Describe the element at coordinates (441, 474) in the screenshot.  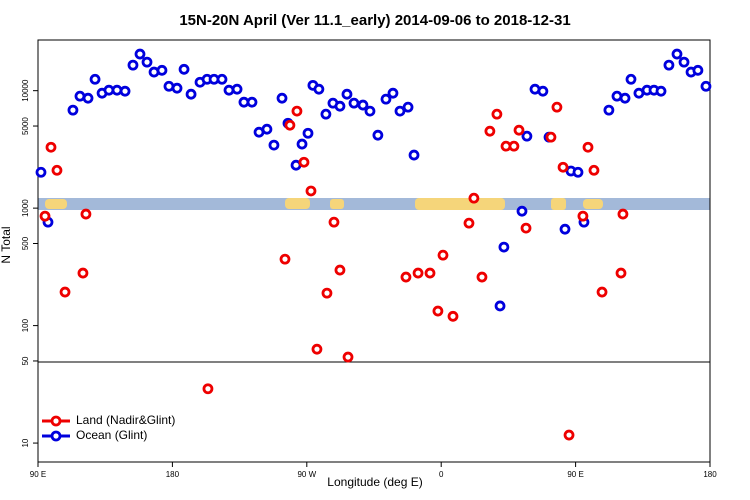
I see `x-tick-label: 0` at that location.